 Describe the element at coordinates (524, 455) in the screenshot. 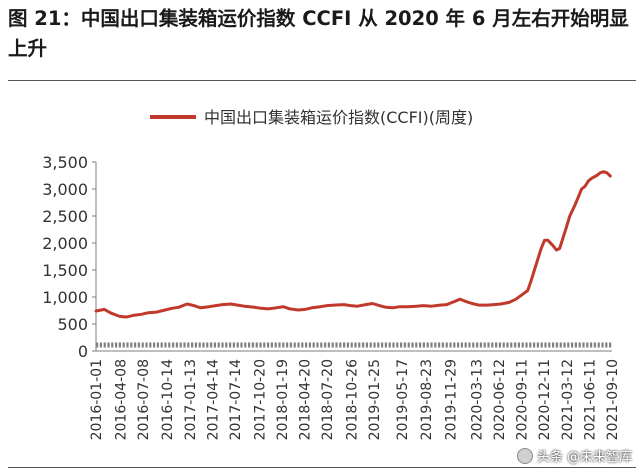

I see `watermark-logo-icon` at that location.